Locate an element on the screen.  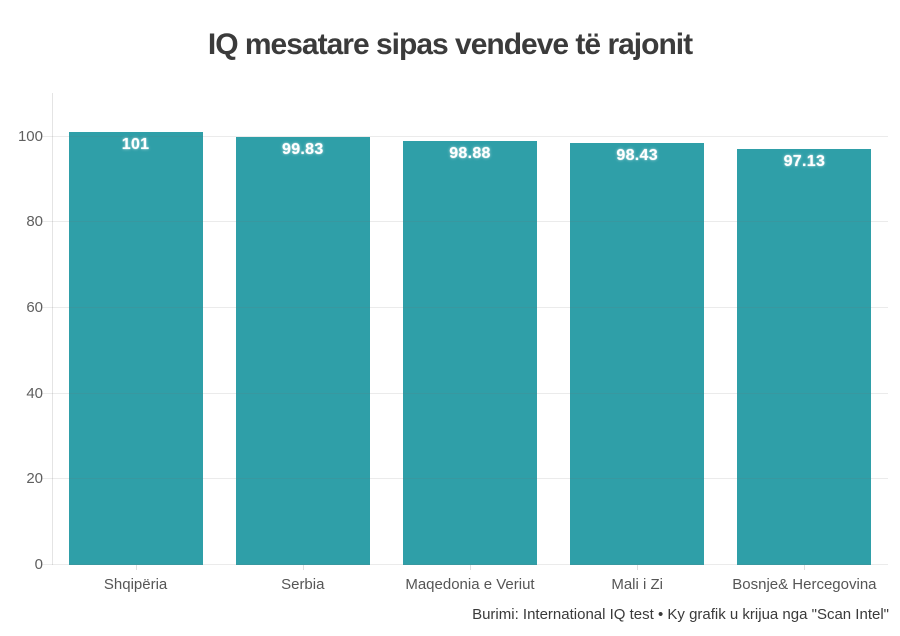
bar: 97.13 is located at coordinates (804, 356).